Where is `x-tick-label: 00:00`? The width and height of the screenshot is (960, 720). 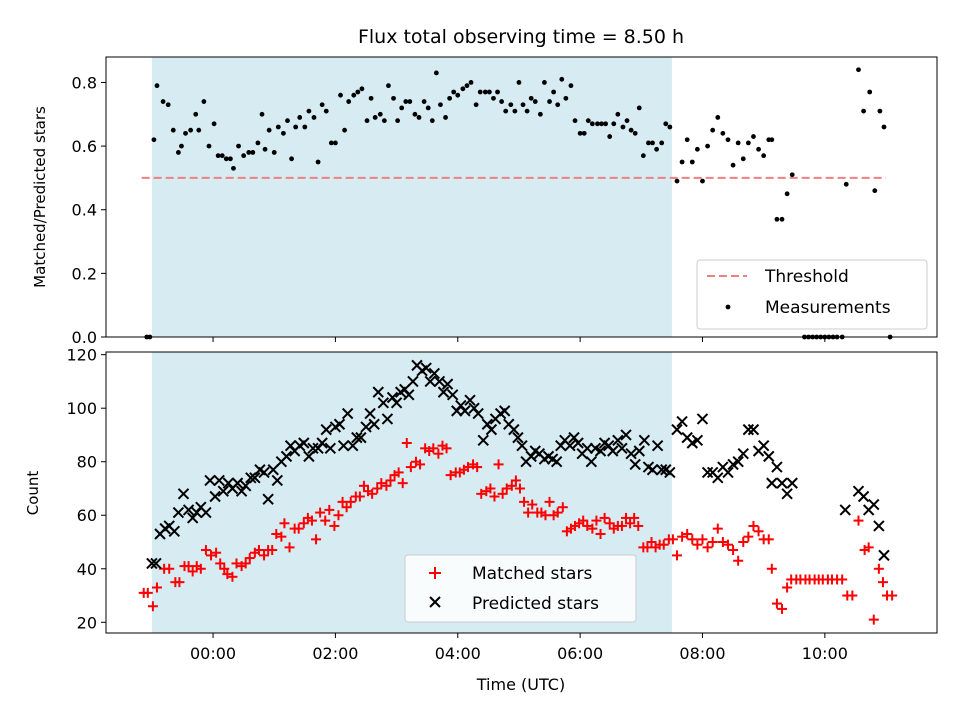 x-tick-label: 00:00 is located at coordinates (213, 653).